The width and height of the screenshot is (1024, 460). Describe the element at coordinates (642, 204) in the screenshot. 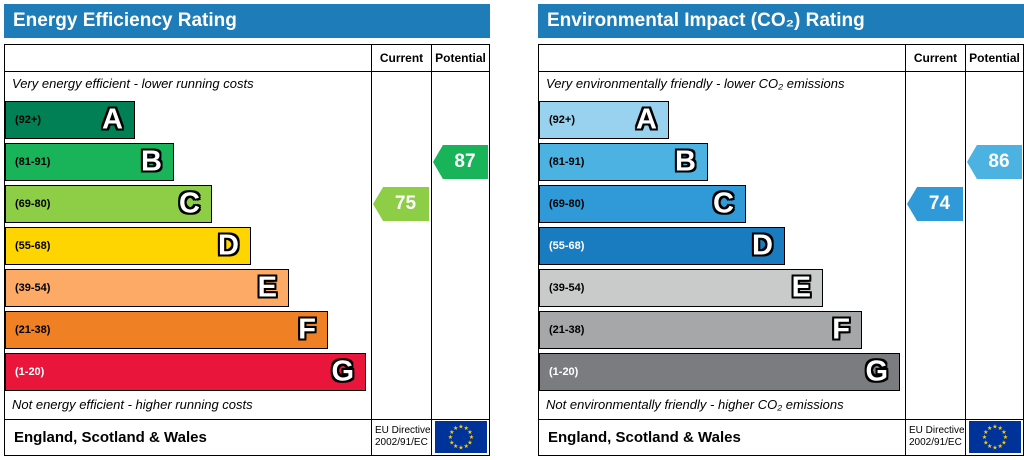

I see `band-bar: (69-80) C` at that location.